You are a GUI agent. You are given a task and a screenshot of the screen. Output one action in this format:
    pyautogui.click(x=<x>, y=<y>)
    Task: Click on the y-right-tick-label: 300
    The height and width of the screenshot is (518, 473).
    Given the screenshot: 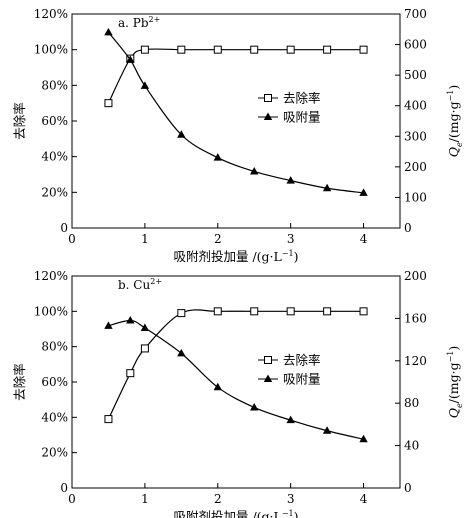 What is the action you would take?
    pyautogui.click(x=415, y=136)
    